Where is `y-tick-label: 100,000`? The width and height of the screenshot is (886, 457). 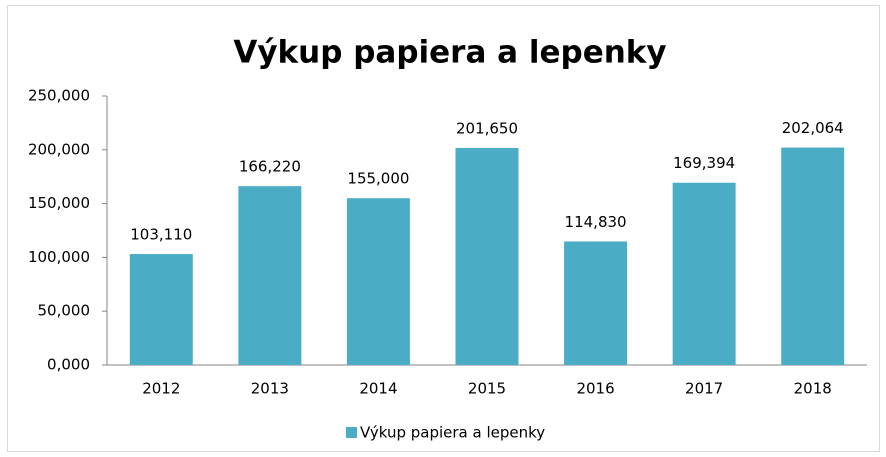 y-tick-label: 100,000 is located at coordinates (59, 257).